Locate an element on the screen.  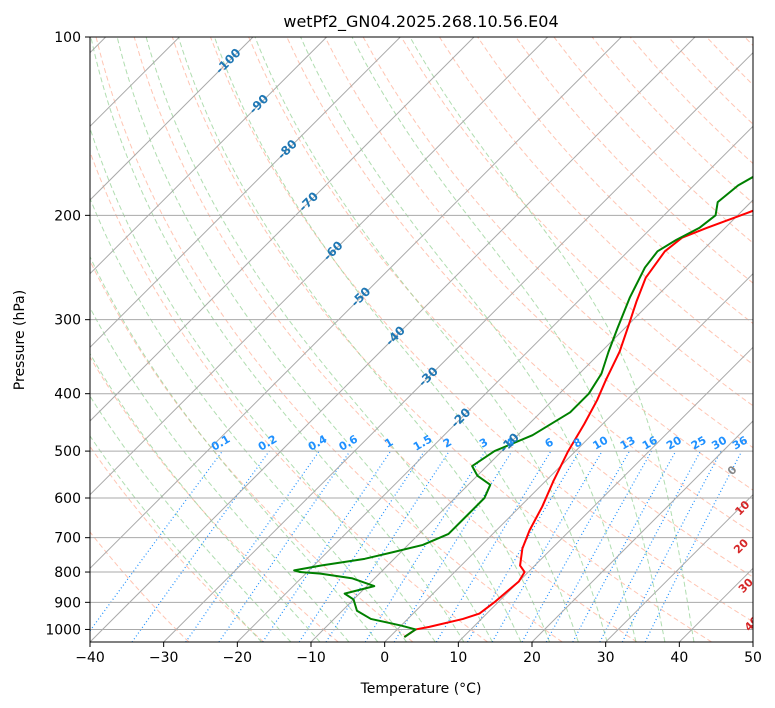
y-tick-label: 100 is located at coordinates (67, 38).